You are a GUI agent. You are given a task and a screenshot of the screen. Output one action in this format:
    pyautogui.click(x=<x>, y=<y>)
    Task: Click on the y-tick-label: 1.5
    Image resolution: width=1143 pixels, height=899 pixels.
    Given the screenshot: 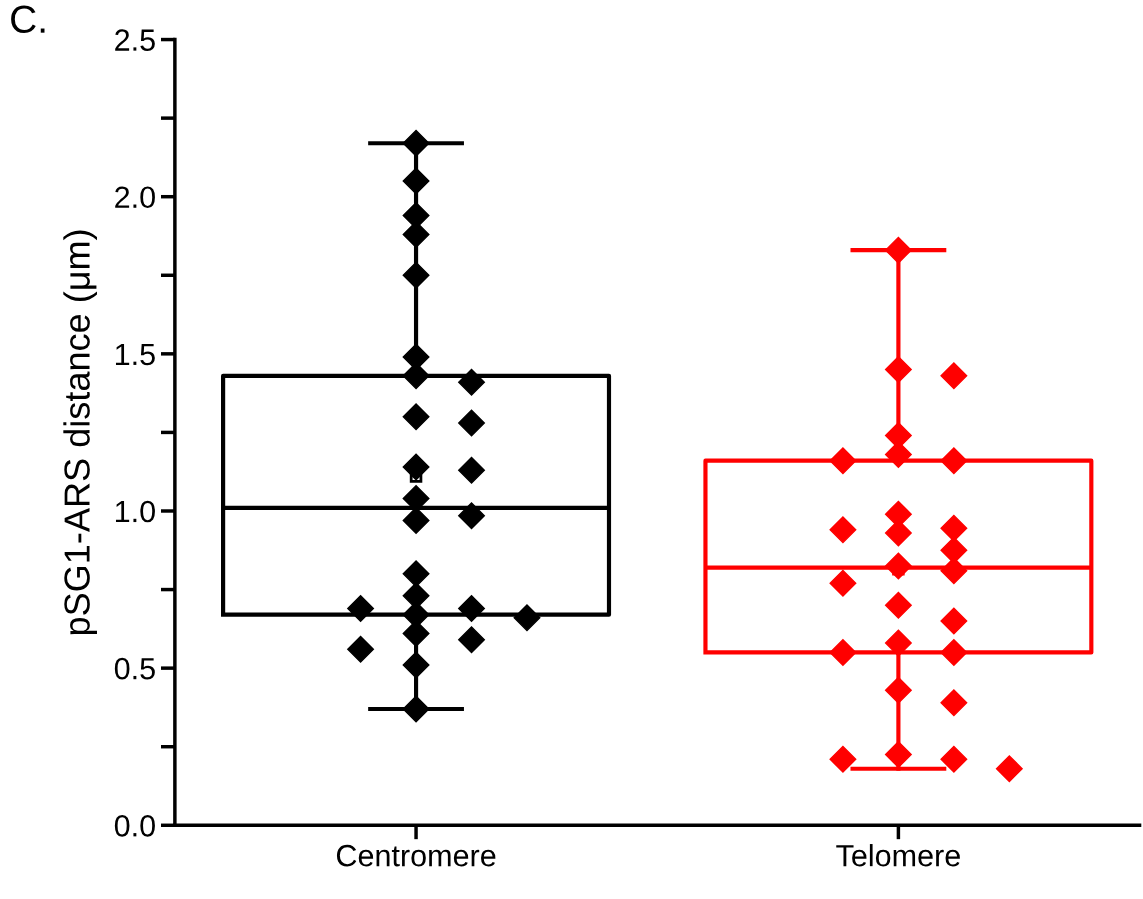 What is the action you would take?
    pyautogui.click(x=135, y=354)
    